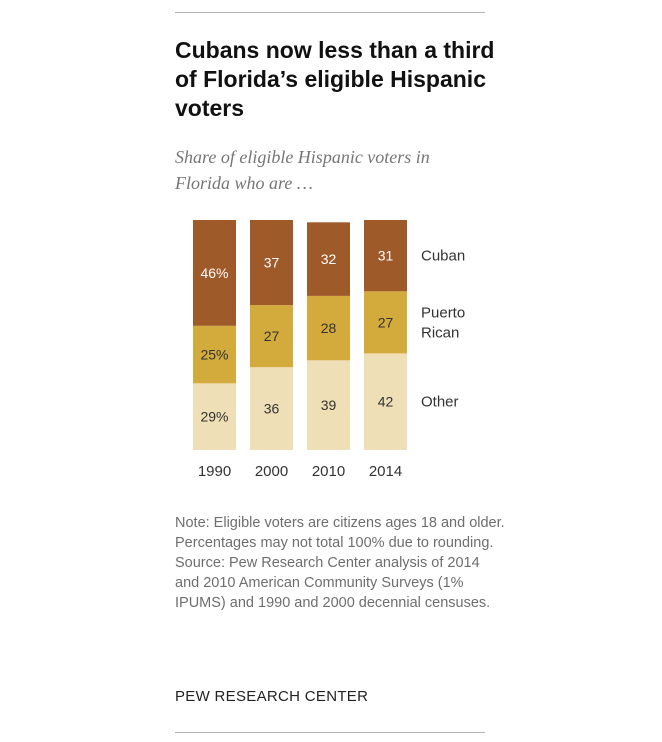 This screenshot has width=662, height=742. What do you see at coordinates (385, 471) in the screenshot?
I see `x-tick-label: 2014` at bounding box center [385, 471].